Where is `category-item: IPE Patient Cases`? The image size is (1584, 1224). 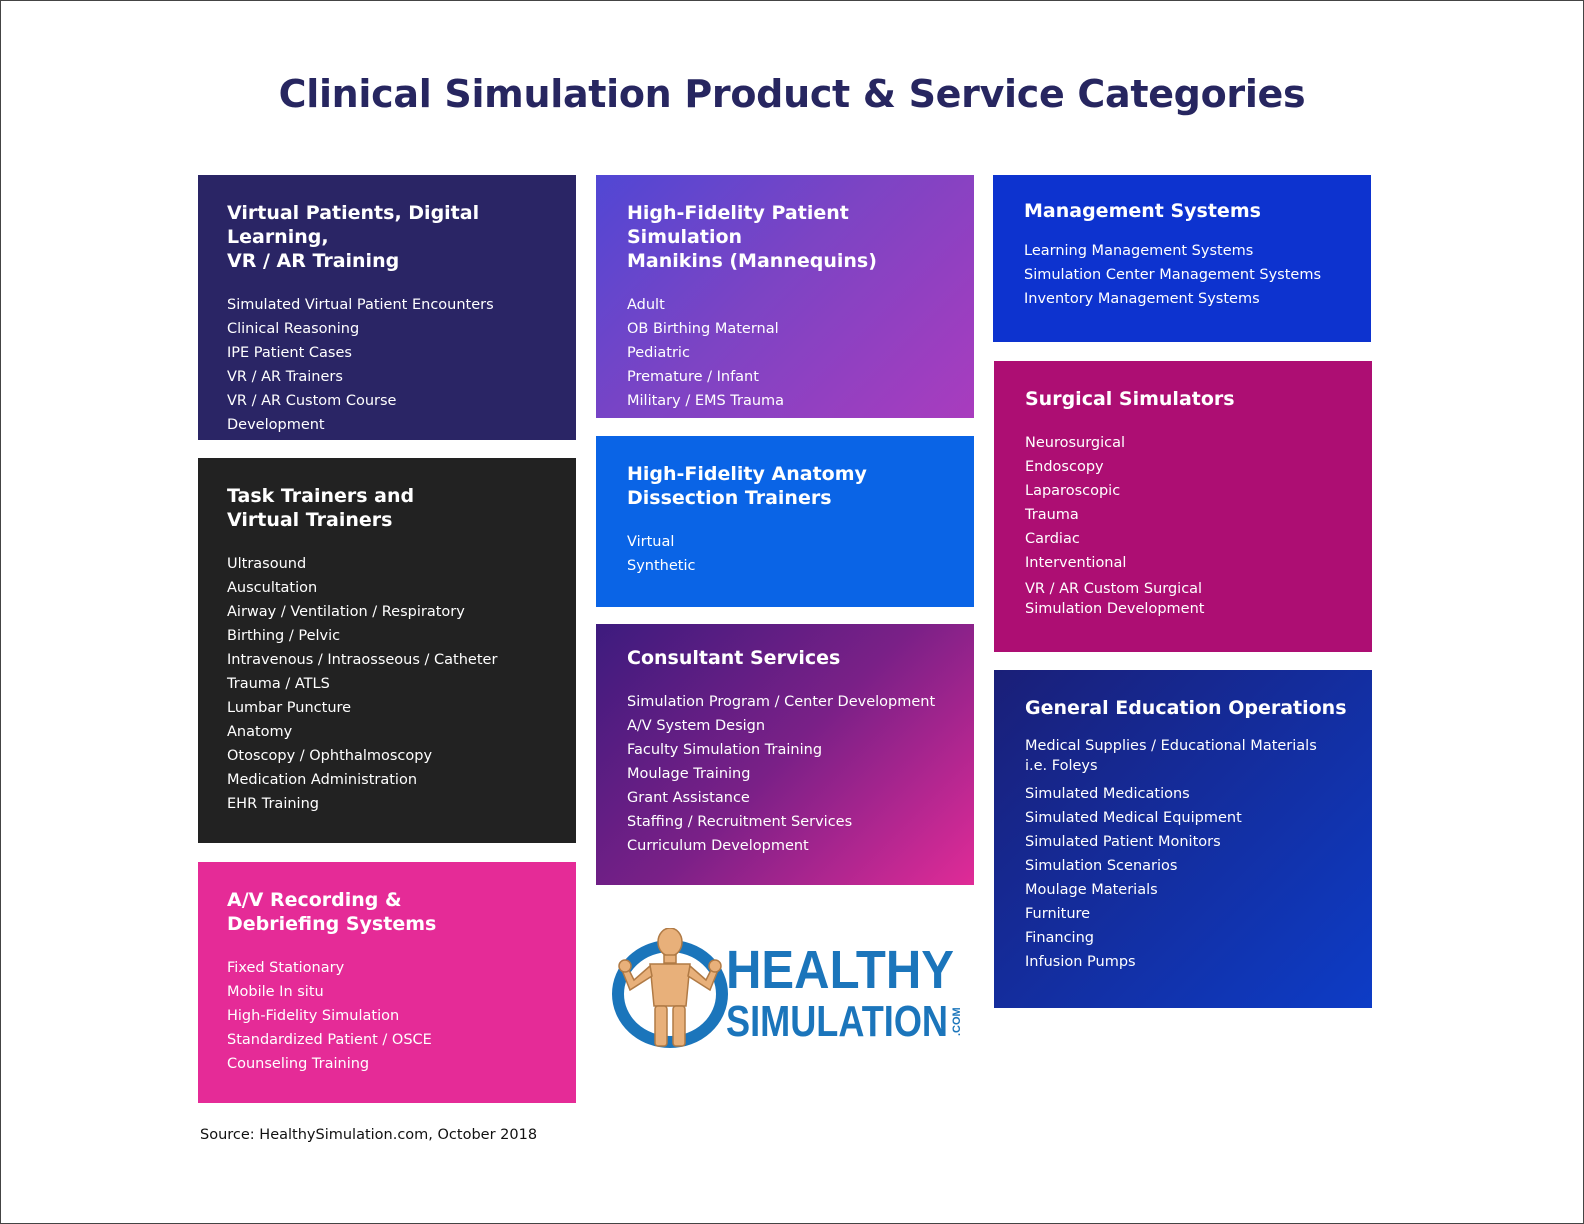
category-item: IPE Patient Cases is located at coordinates (289, 353).